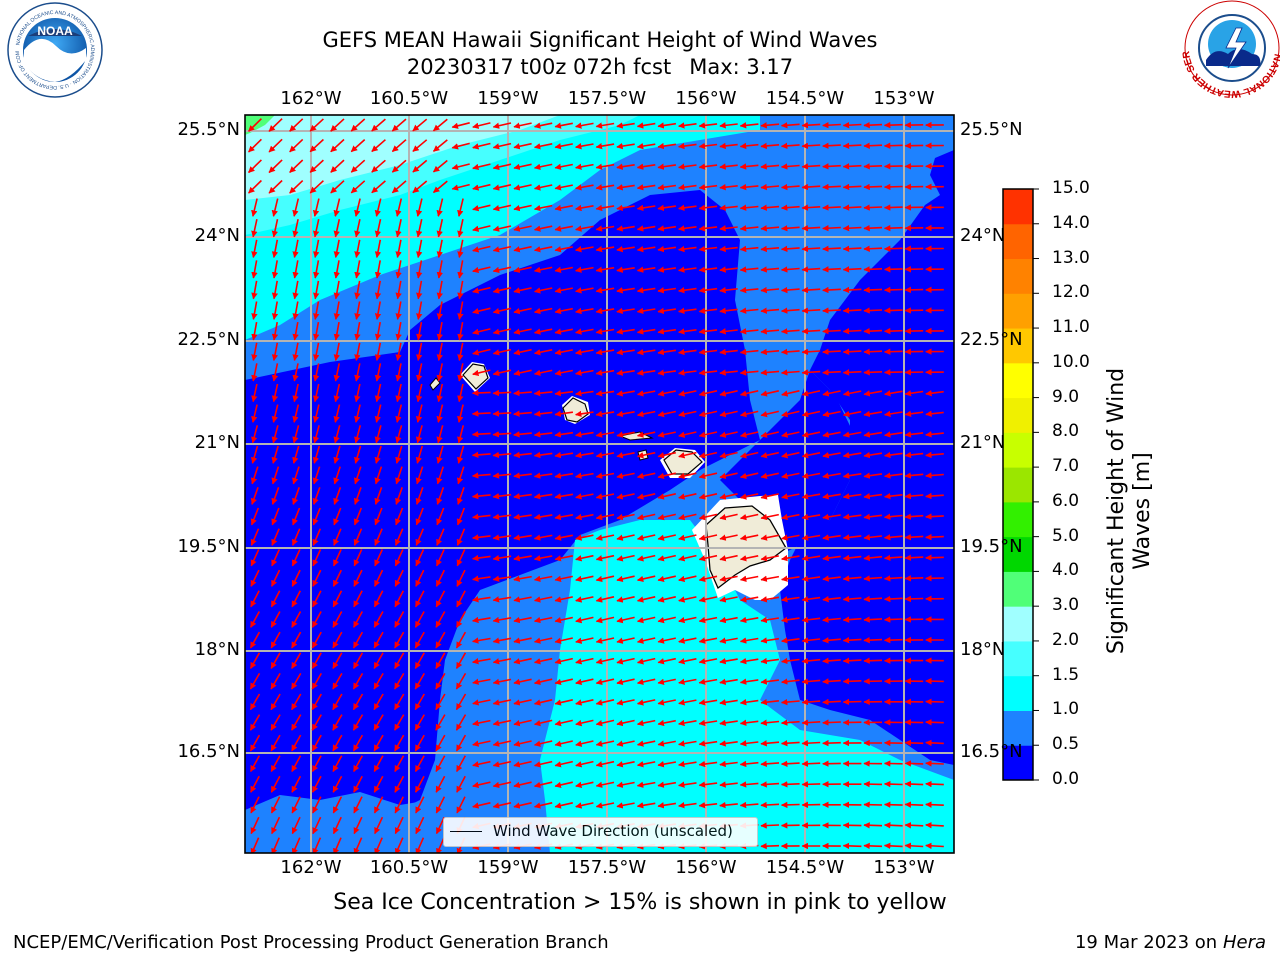  I want to click on footer-date: 19 Mar 2023 on Hera, so click(1170, 942).